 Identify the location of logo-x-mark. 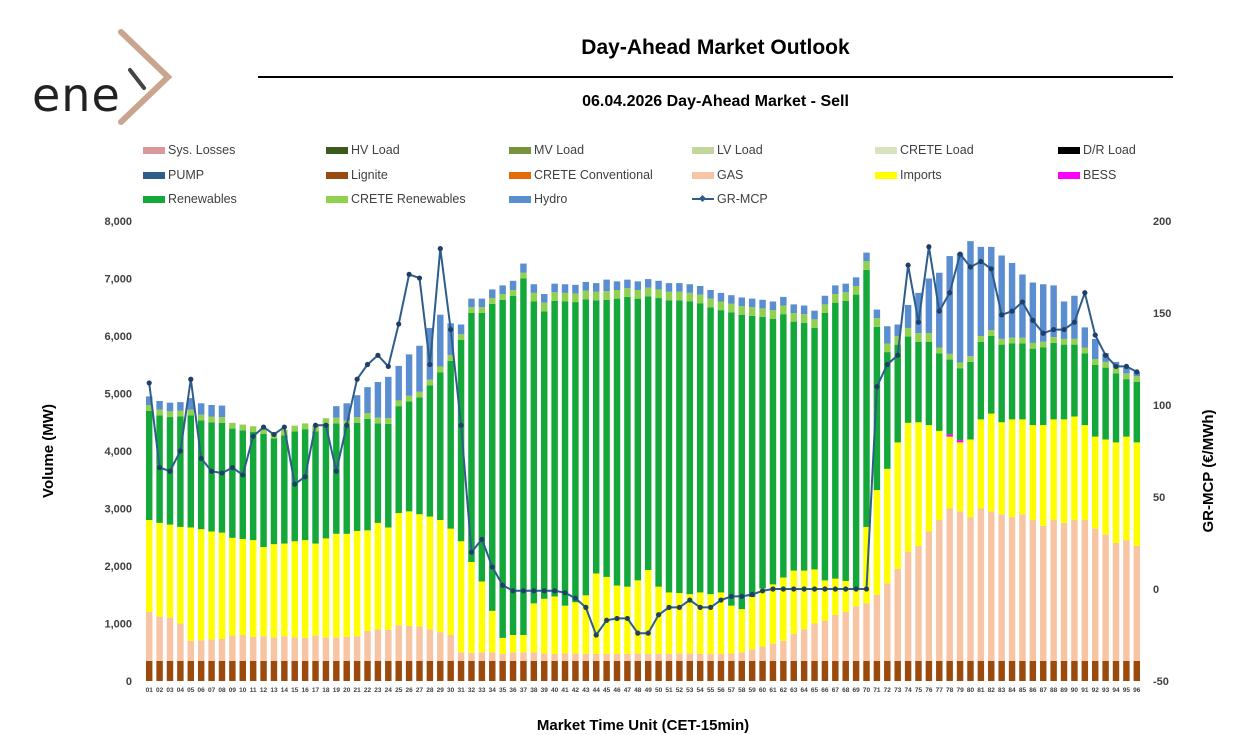
(145, 77).